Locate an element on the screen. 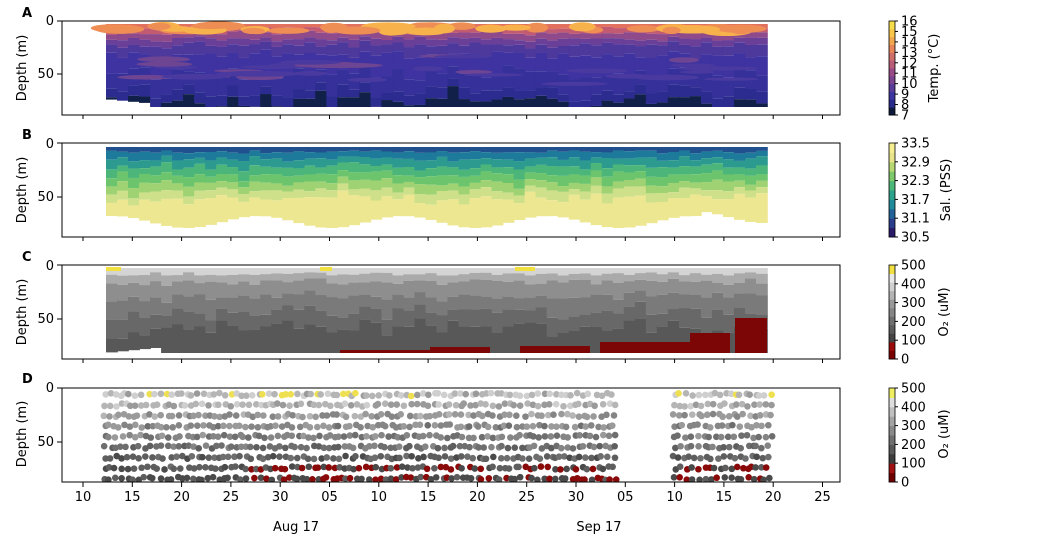  panel-b-ytick-0: 0 is located at coordinates (50, 144).